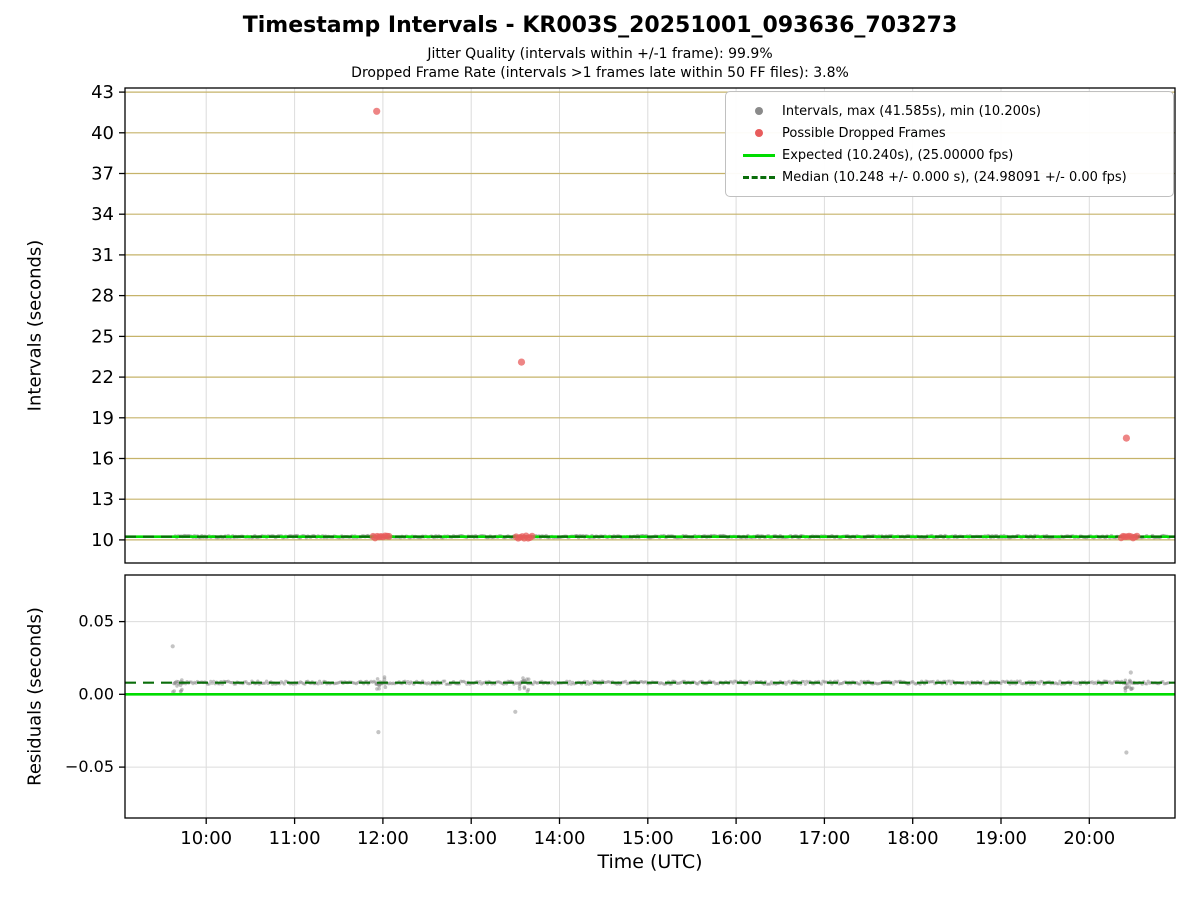  I want to click on legend-label-dropped-frames: Possible Dropped Frames, so click(864, 133).